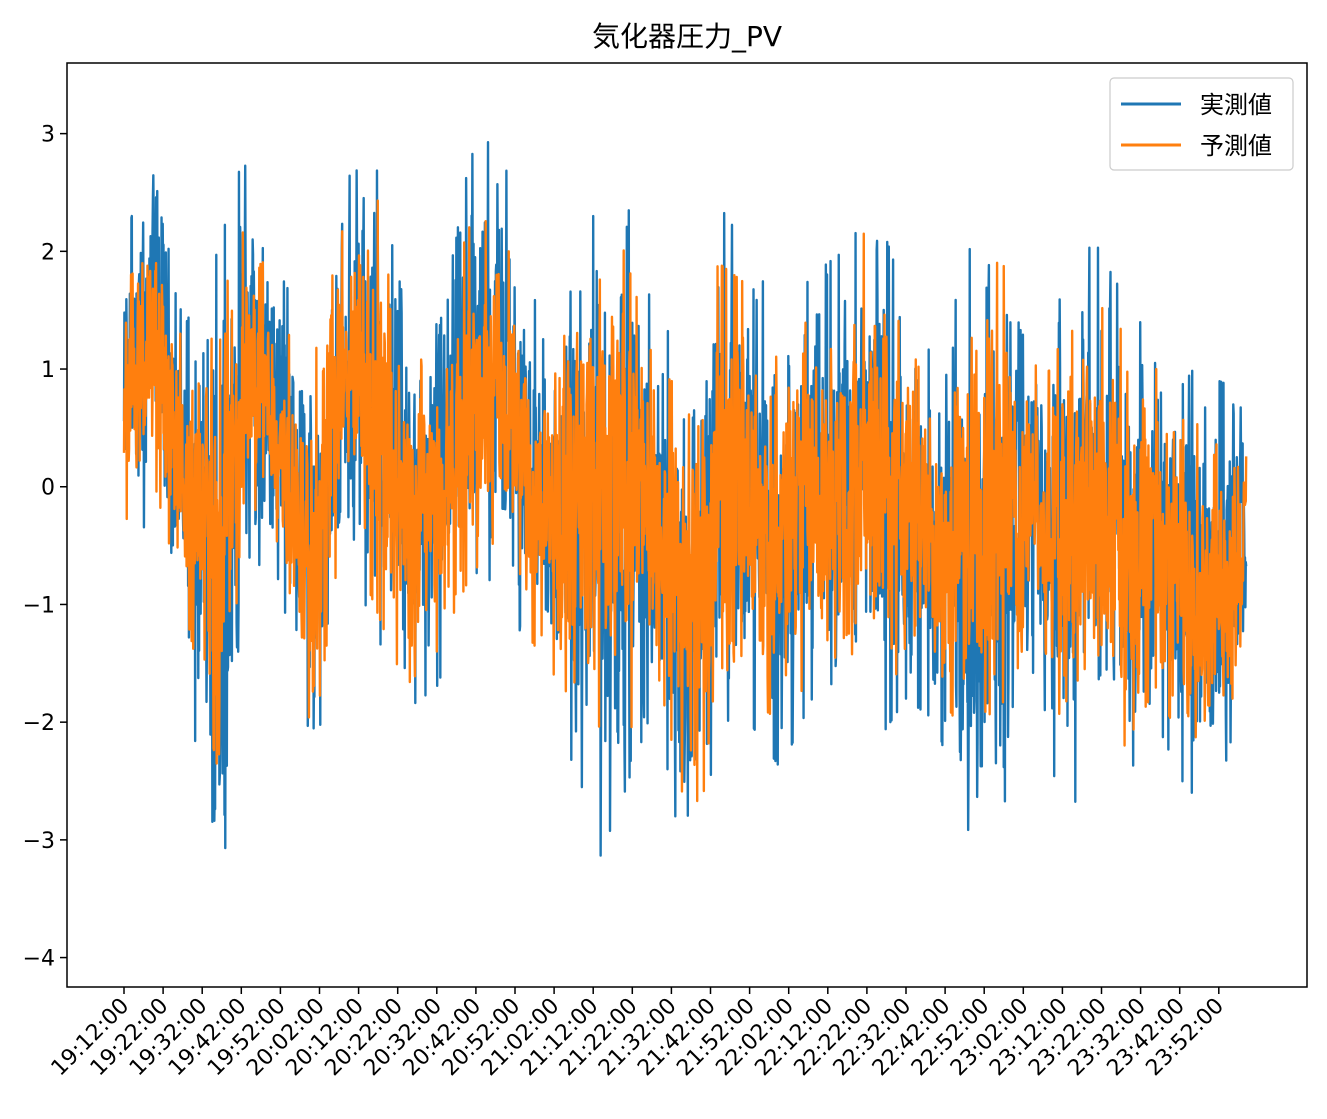  I want to click on legend: 実測値 予測値, so click(1201, 124).